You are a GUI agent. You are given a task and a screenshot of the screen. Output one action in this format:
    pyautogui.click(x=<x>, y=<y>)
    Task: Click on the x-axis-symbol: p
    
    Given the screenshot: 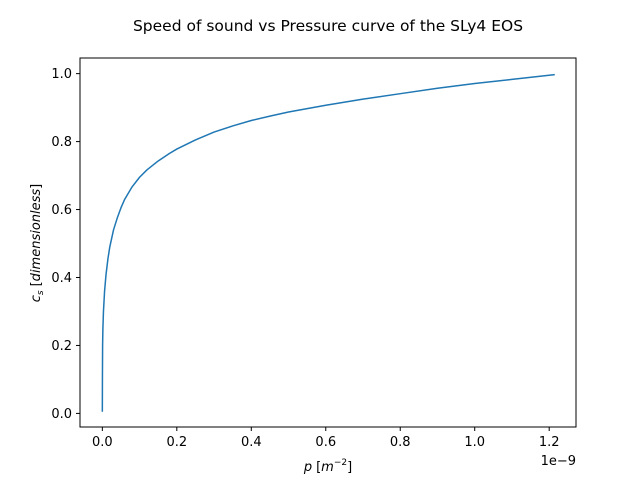 What is the action you would take?
    pyautogui.click(x=307, y=467)
    